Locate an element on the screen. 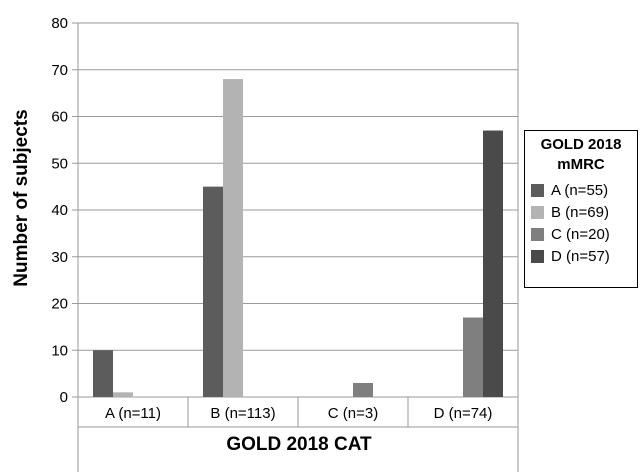 The image size is (642, 472). bar-b-series-a is located at coordinates (213, 291).